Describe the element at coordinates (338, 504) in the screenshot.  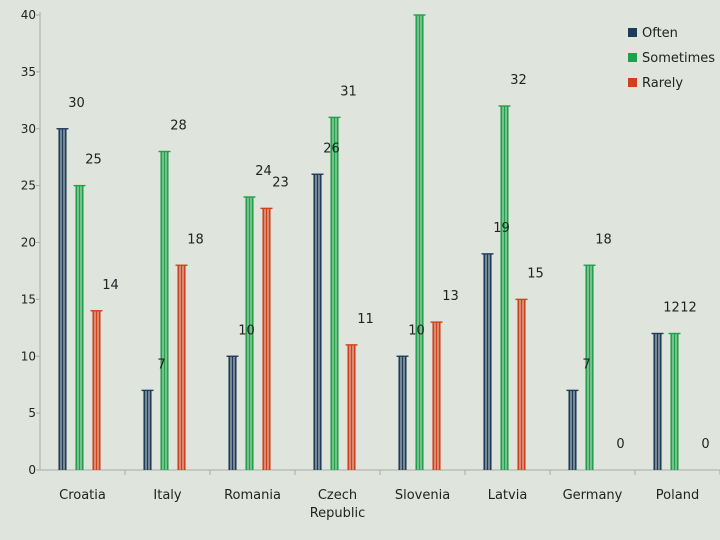
I see `x-category-label: Czech Republic` at that location.